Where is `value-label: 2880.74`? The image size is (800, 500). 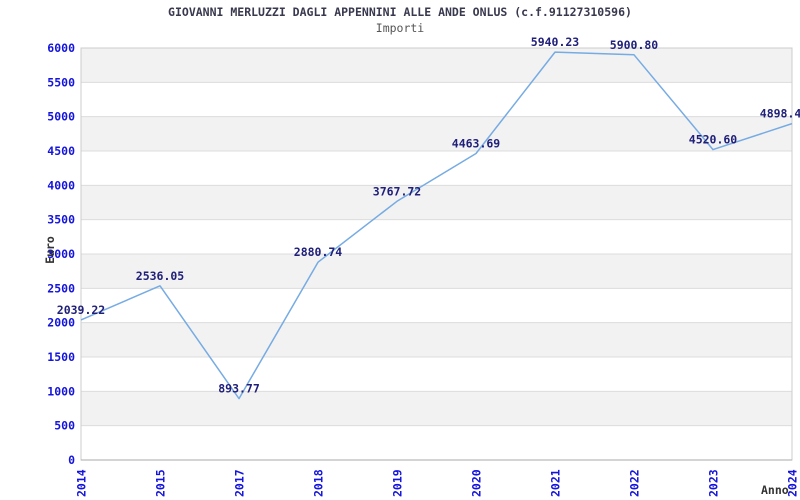
value-label: 2880.74 is located at coordinates (318, 252).